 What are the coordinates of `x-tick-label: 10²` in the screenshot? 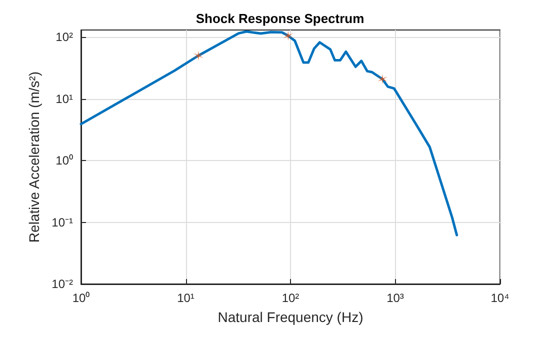 It's located at (291, 298).